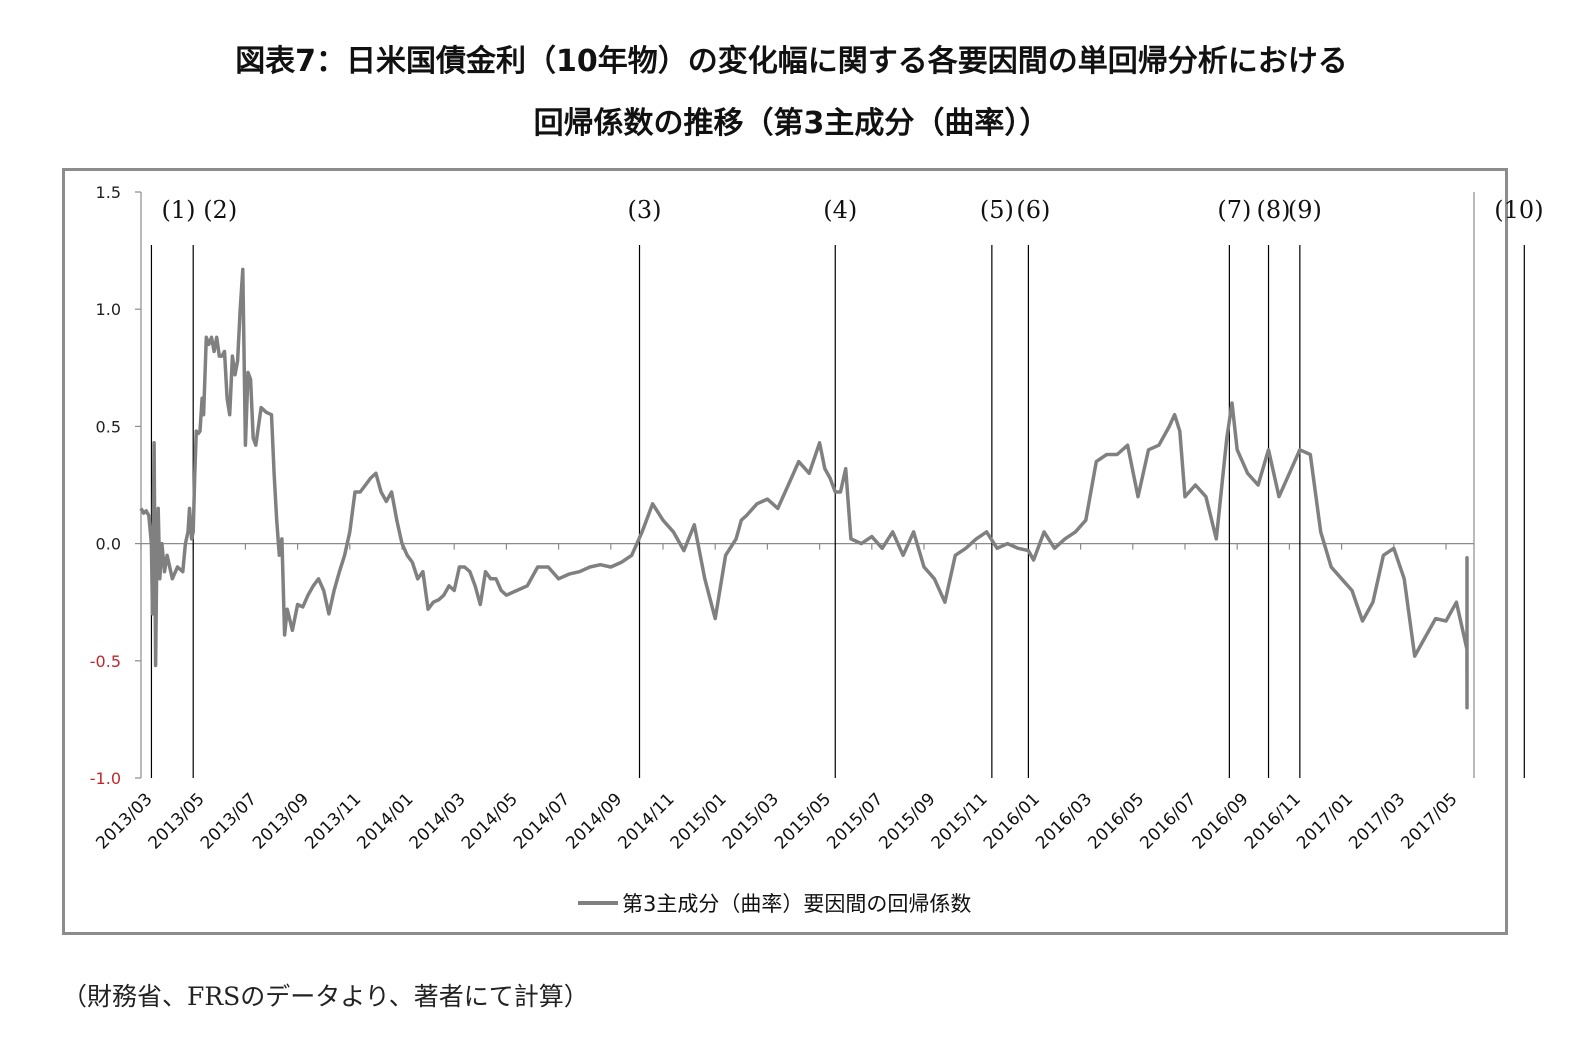  I want to click on x-tick-label: 2013/05, so click(177, 821).